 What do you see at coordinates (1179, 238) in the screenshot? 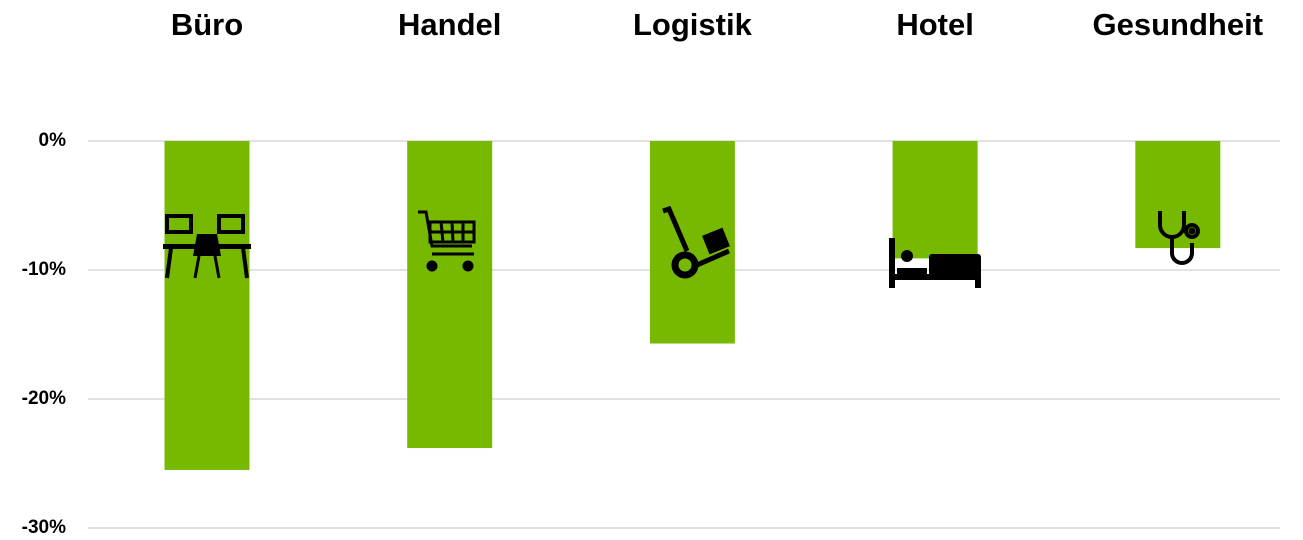
I see `stethoscope-icon` at bounding box center [1179, 238].